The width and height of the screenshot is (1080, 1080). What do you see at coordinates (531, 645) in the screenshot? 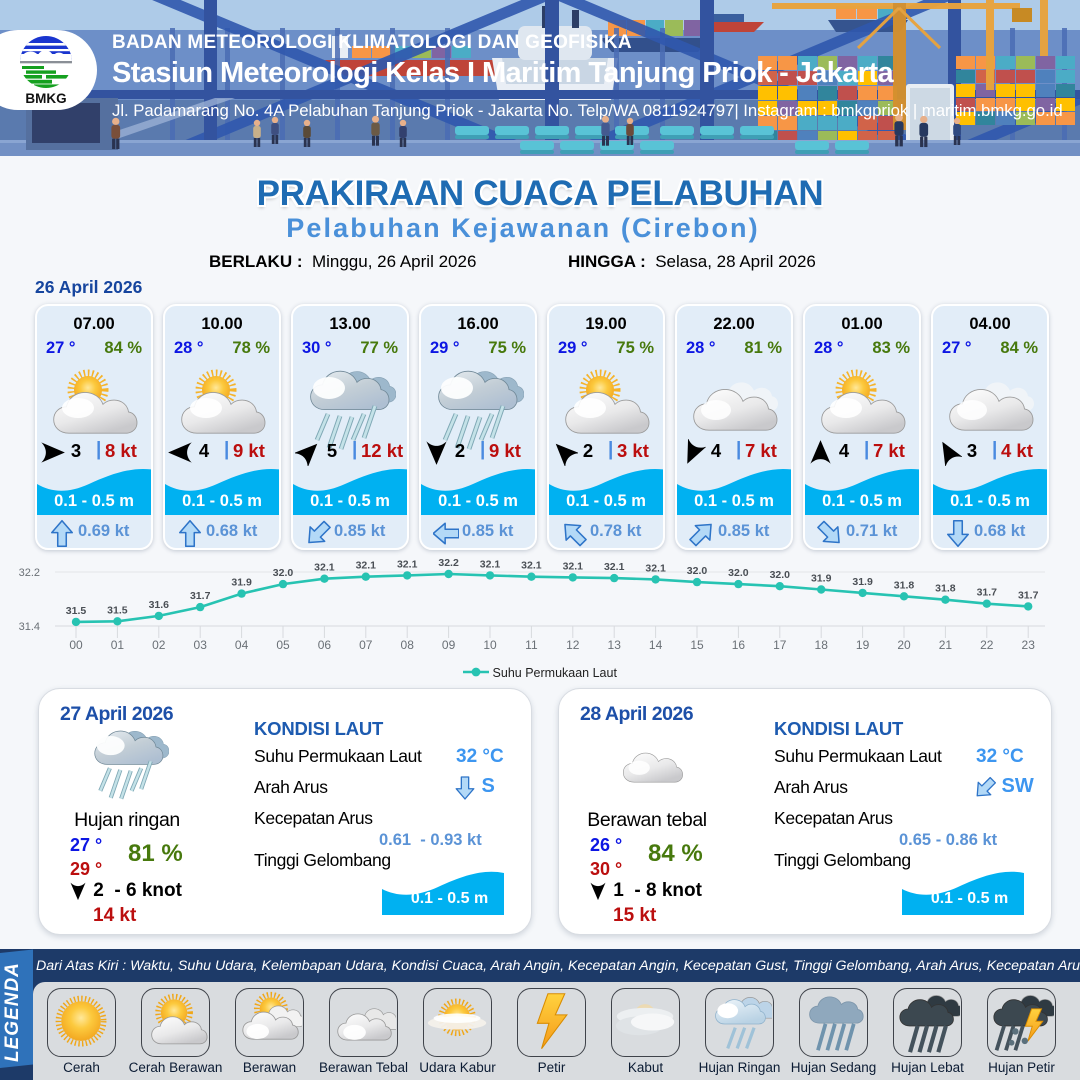
I see `svg-text: 11` at bounding box center [531, 645].